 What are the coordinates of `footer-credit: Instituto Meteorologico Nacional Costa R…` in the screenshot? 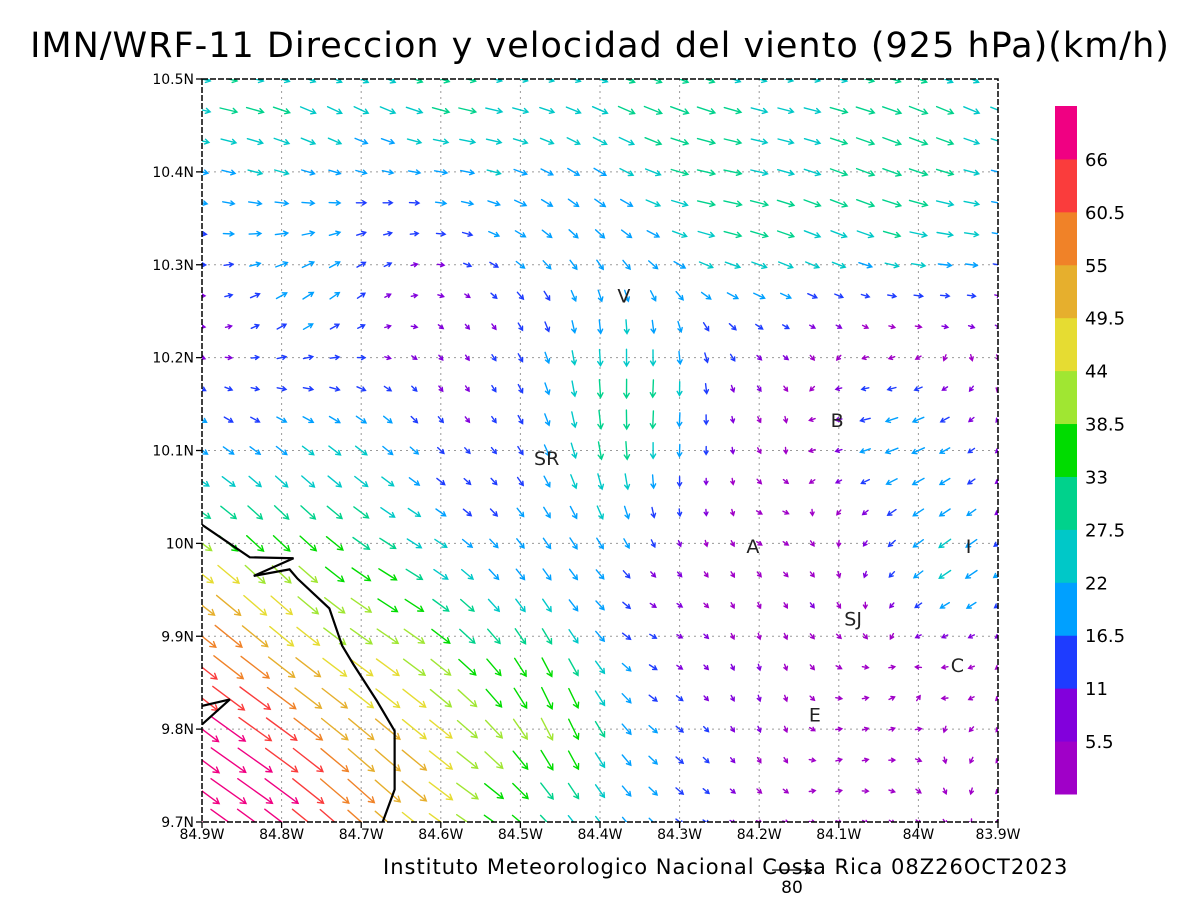 It's located at (726, 867).